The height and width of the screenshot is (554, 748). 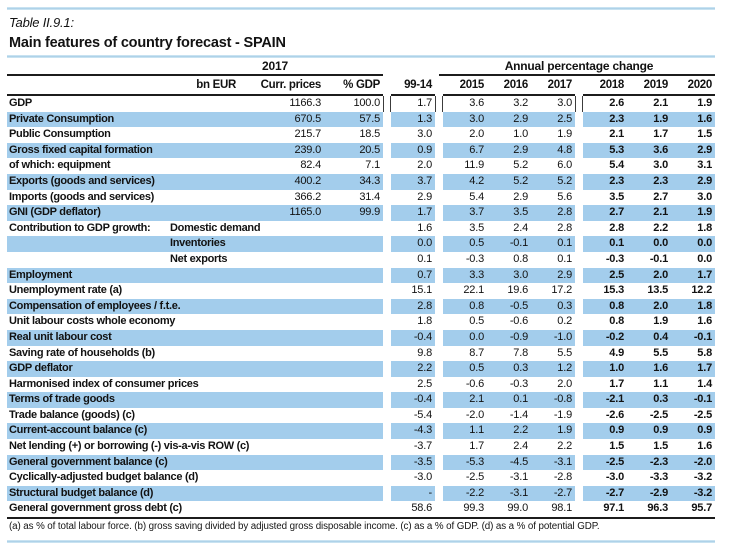 What do you see at coordinates (369, 196) in the screenshot?
I see `value-pct-gdp: 31.4` at bounding box center [369, 196].